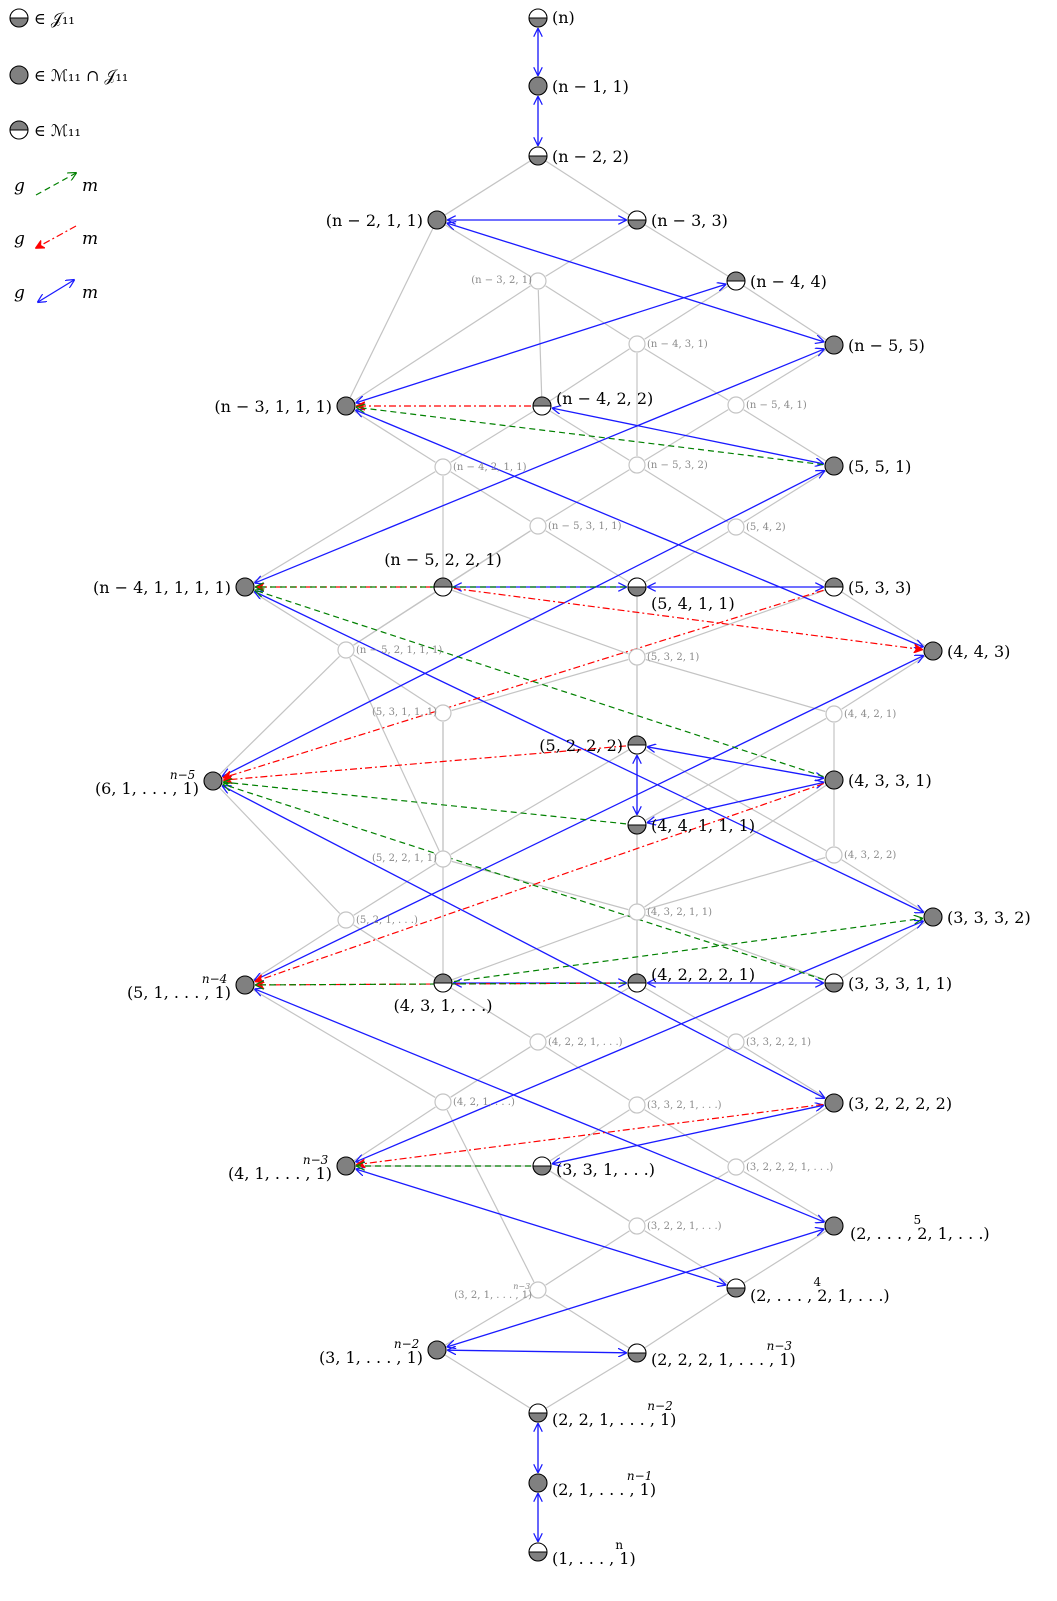 This screenshot has height=1601, width=1057. I want to click on node-p551, so click(834, 466).